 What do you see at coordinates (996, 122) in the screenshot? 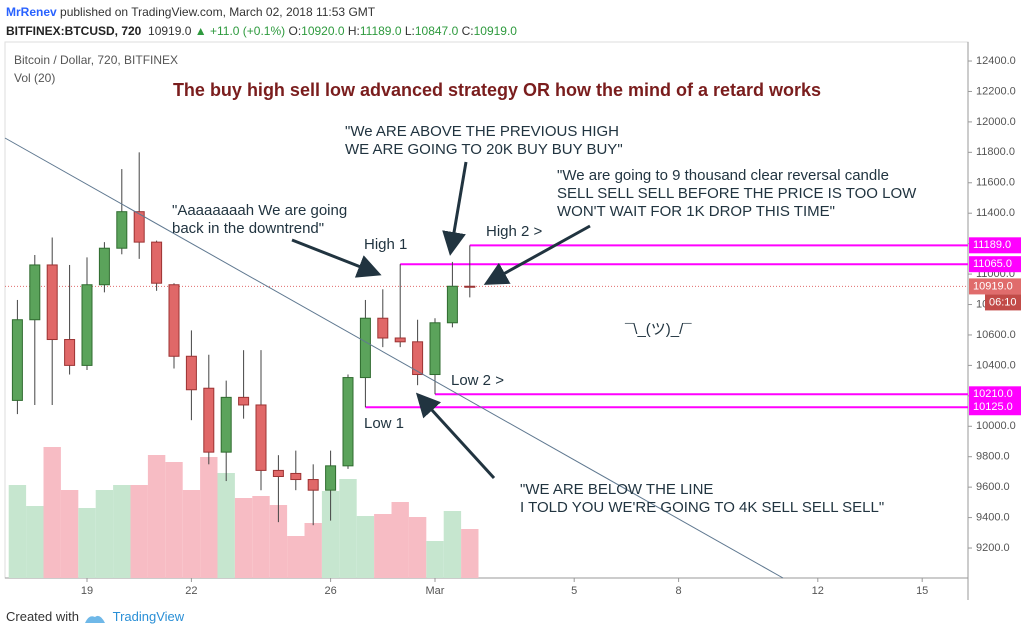
I see `y-tick-label: 12000.0` at bounding box center [996, 122].